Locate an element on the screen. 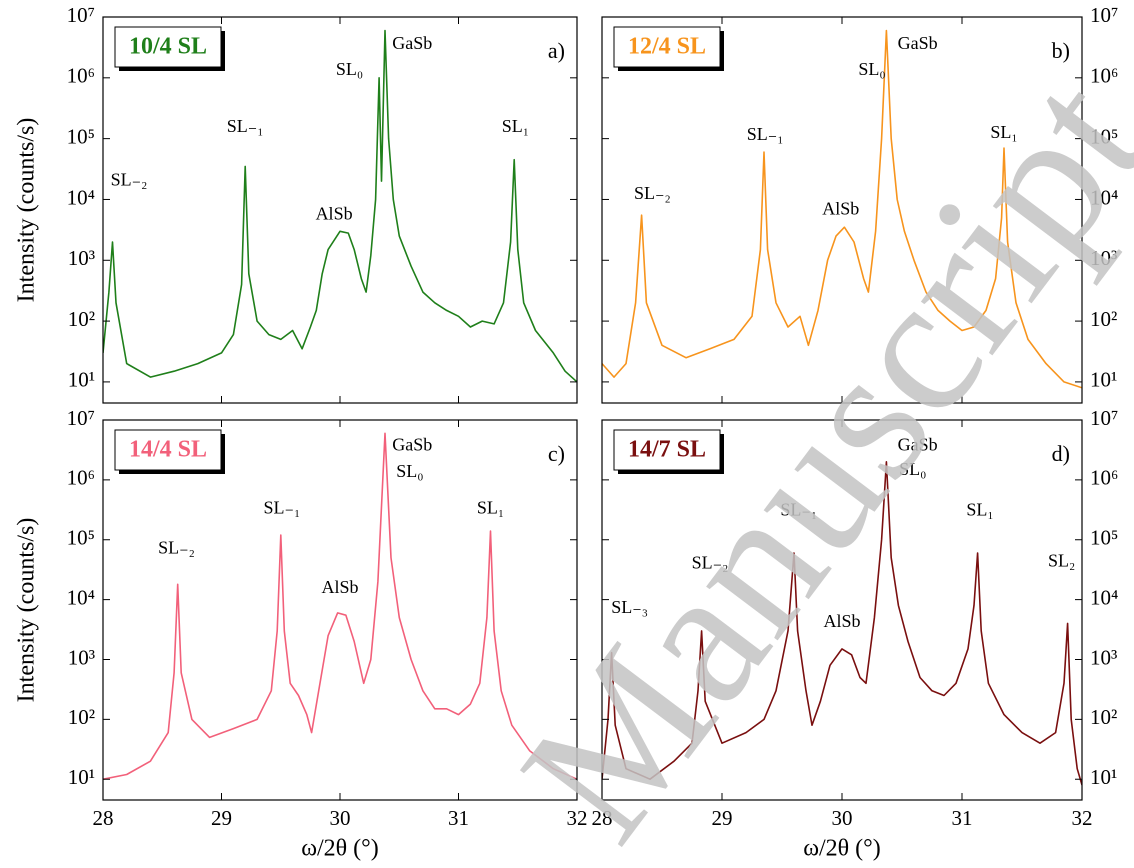 Image resolution: width=1134 pixels, height=868 pixels. panel-tag: 12/4 SL is located at coordinates (667, 47).